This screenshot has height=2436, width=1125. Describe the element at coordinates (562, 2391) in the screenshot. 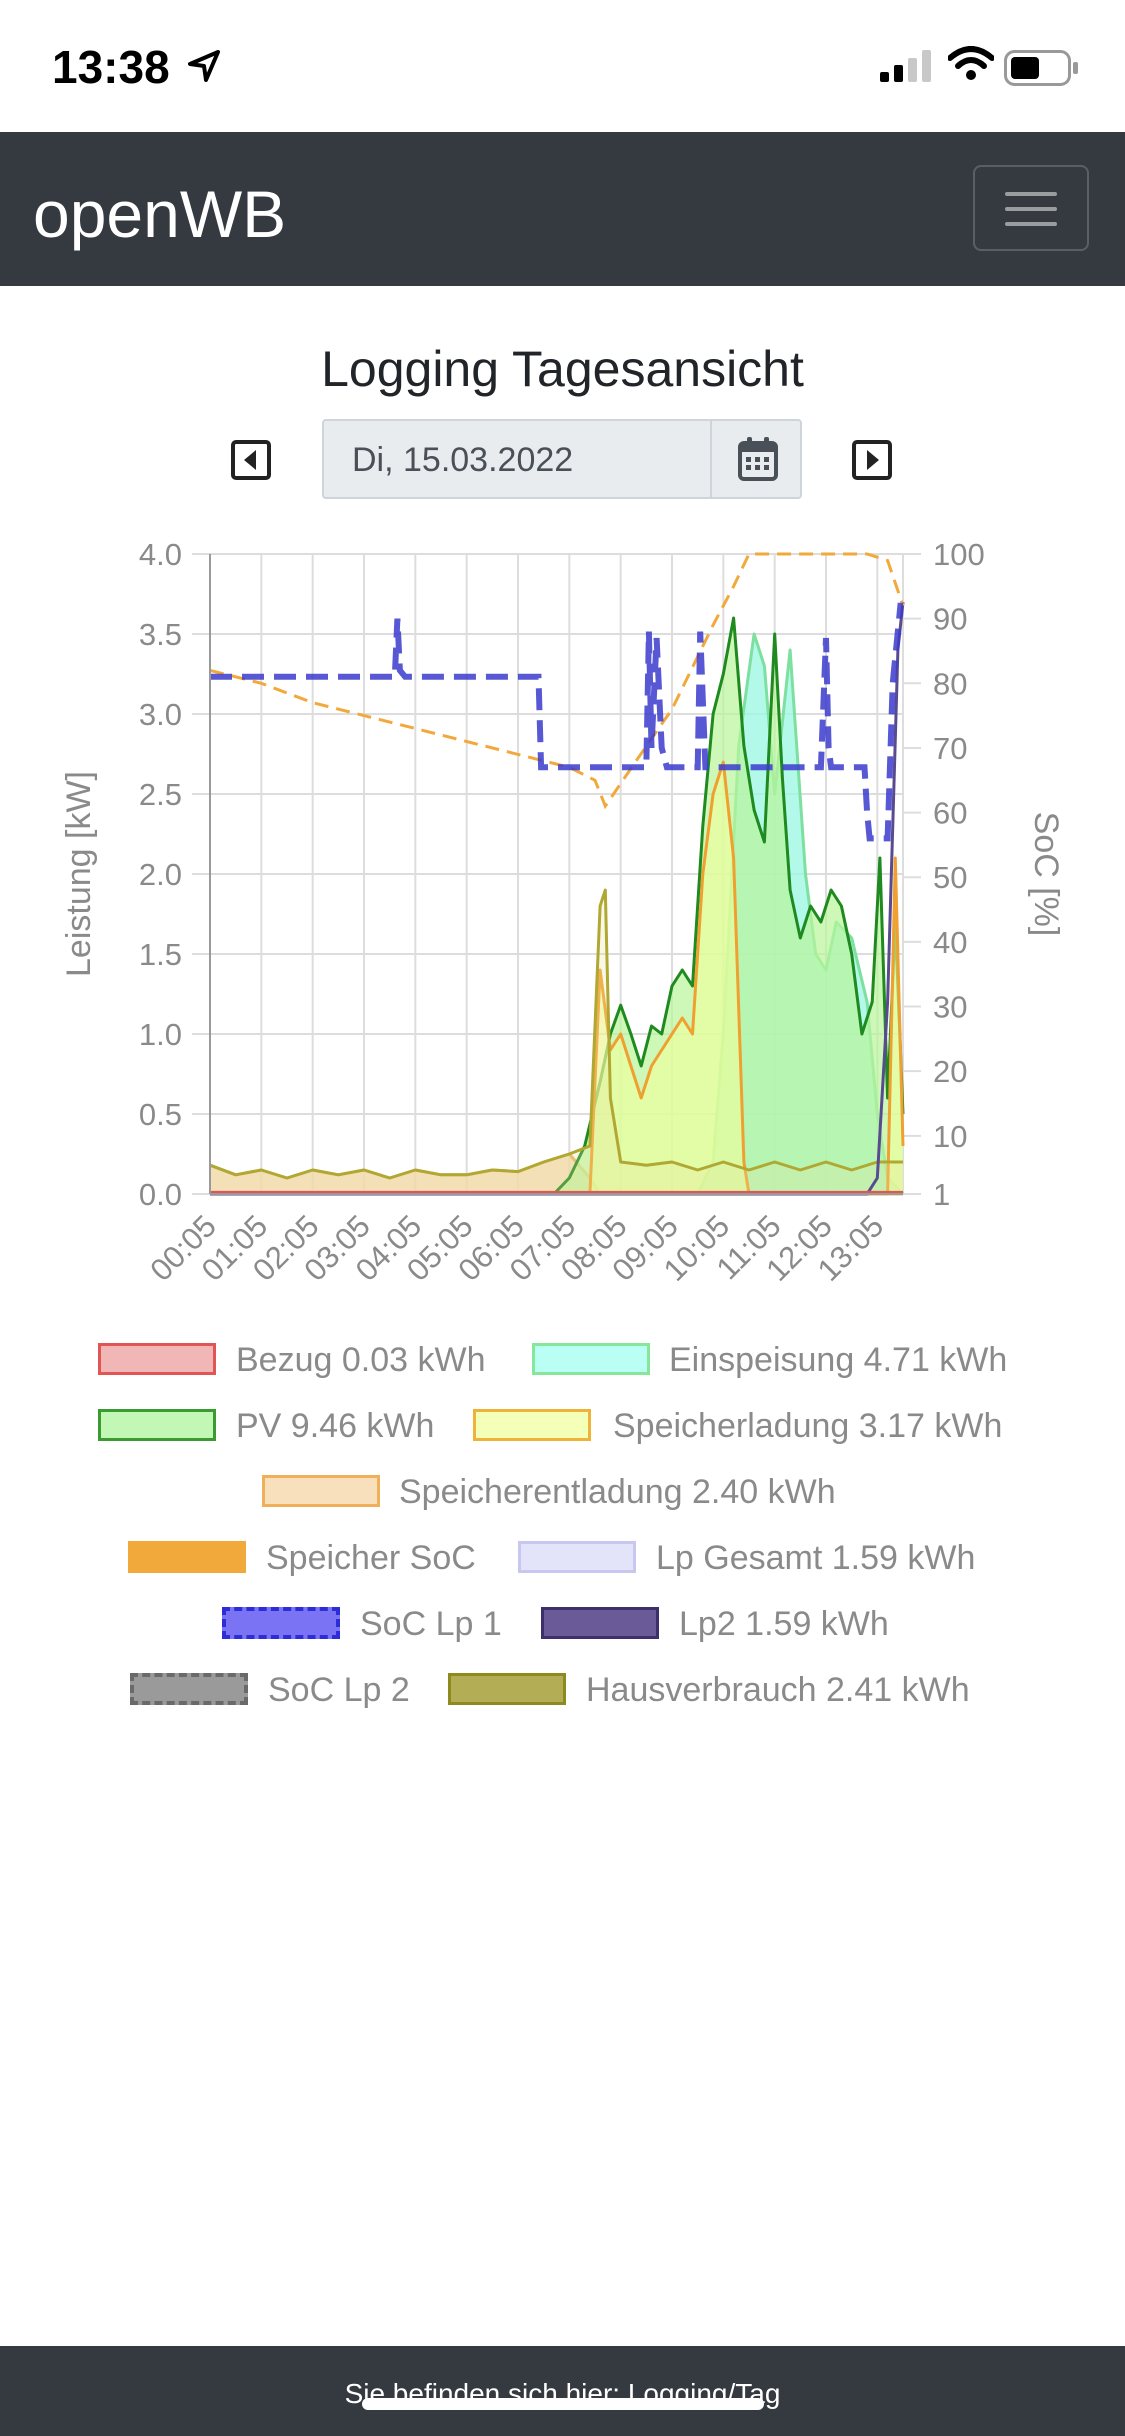

I see `footer: Sie befinden sich hier: Logging/Tag` at that location.